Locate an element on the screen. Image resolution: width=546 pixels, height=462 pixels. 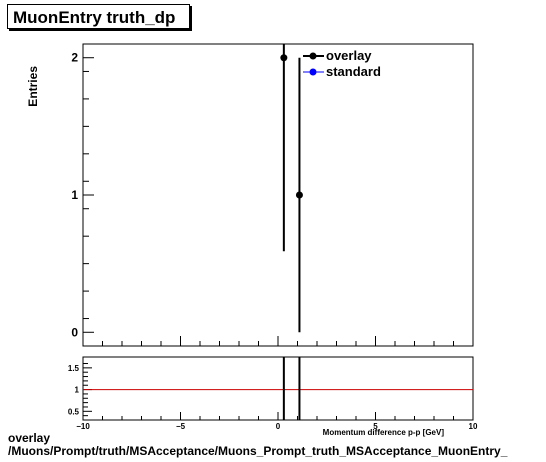
main-data-marks is located at coordinates (291, 188).